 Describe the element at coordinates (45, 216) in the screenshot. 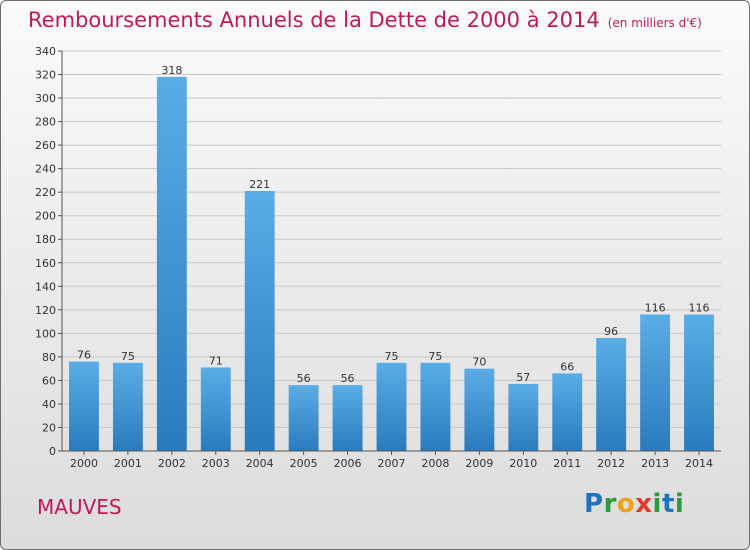

I see `y-tick-label: 200` at that location.